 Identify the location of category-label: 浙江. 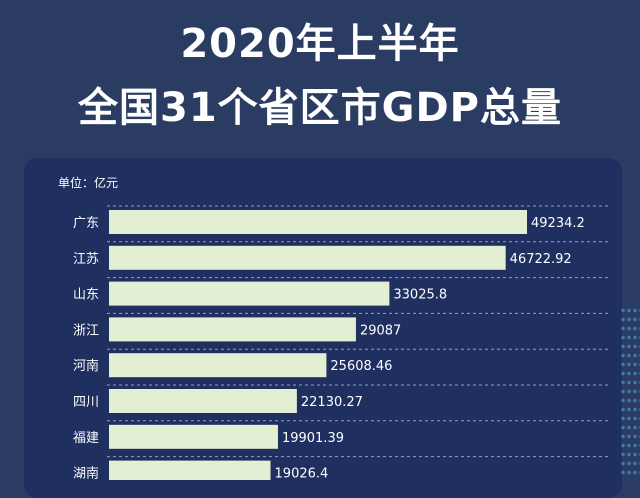
(86, 330).